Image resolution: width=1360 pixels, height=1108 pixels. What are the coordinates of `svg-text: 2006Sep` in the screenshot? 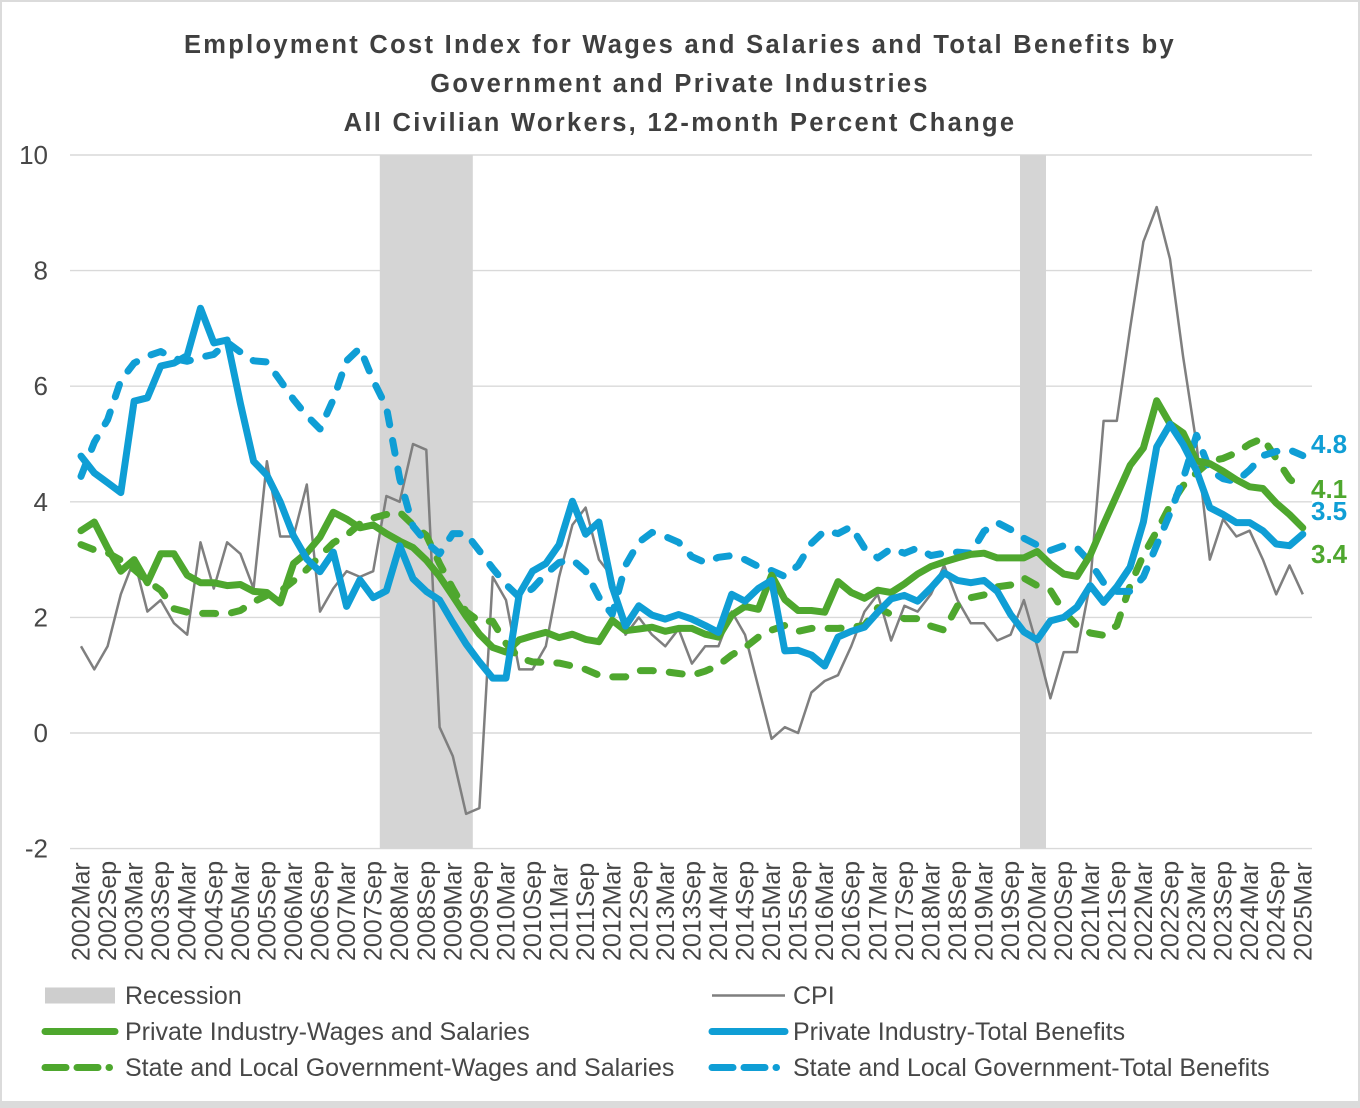 It's located at (321, 911).